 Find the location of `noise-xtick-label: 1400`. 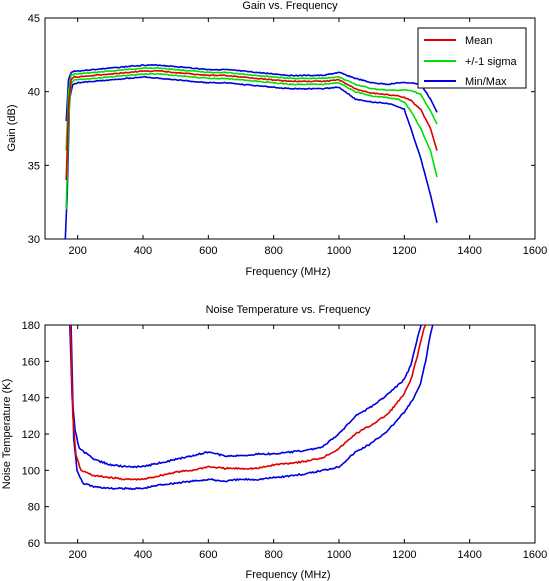

noise-xtick-label: 1400 is located at coordinates (469, 555).